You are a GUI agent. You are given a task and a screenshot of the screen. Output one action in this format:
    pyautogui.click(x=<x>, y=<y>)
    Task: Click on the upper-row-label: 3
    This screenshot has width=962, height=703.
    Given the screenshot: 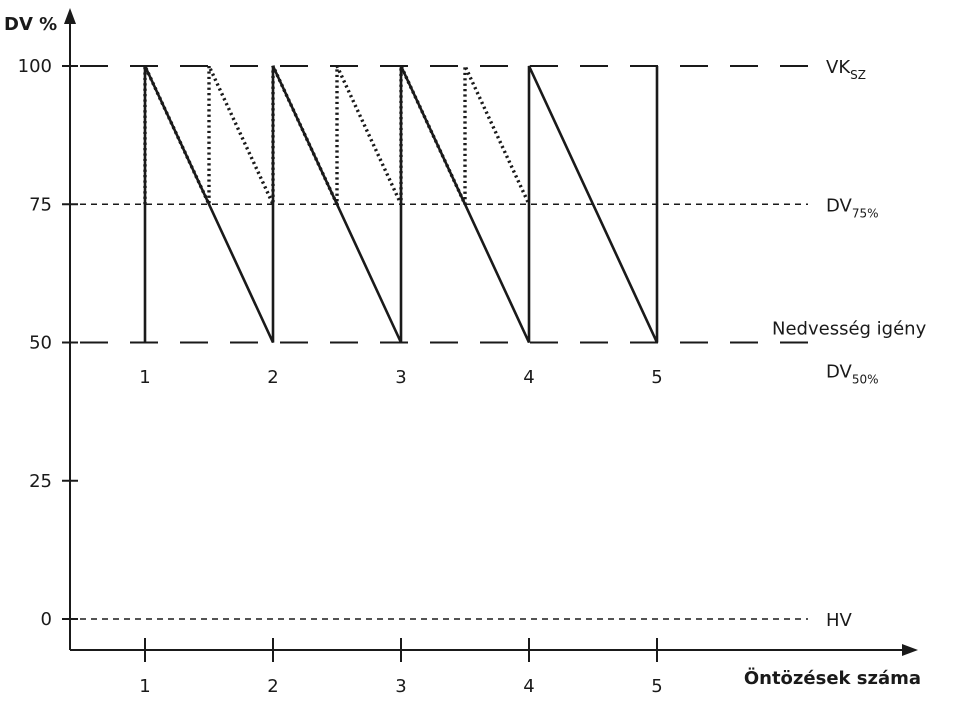 What is the action you would take?
    pyautogui.click(x=400, y=377)
    